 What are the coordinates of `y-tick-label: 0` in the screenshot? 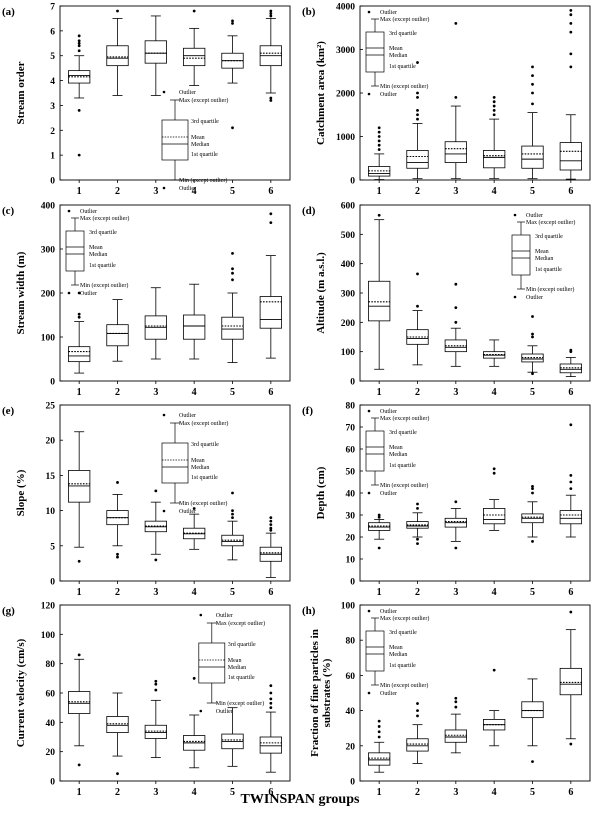 It's located at (52, 182).